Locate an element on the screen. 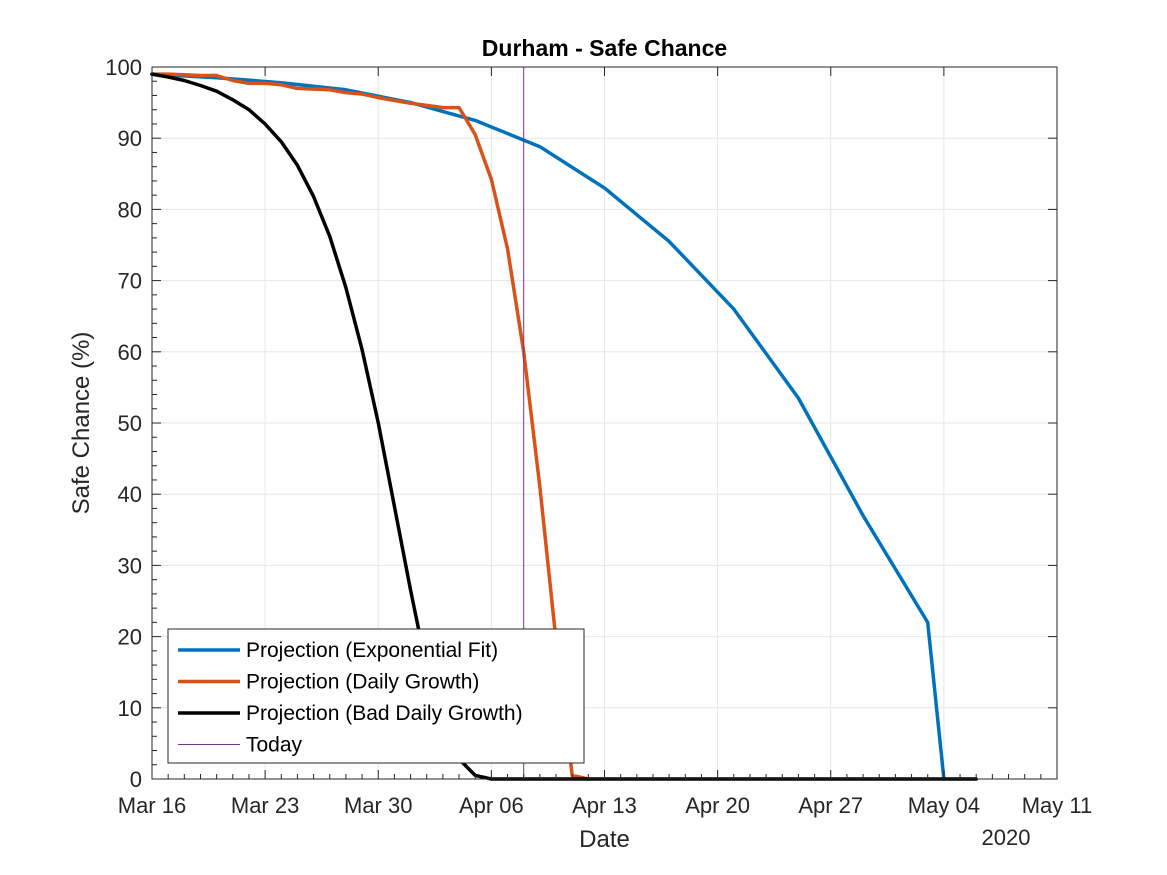 Image resolution: width=1167 pixels, height=875 pixels. x-tick-label: Apr 27 is located at coordinates (830, 805).